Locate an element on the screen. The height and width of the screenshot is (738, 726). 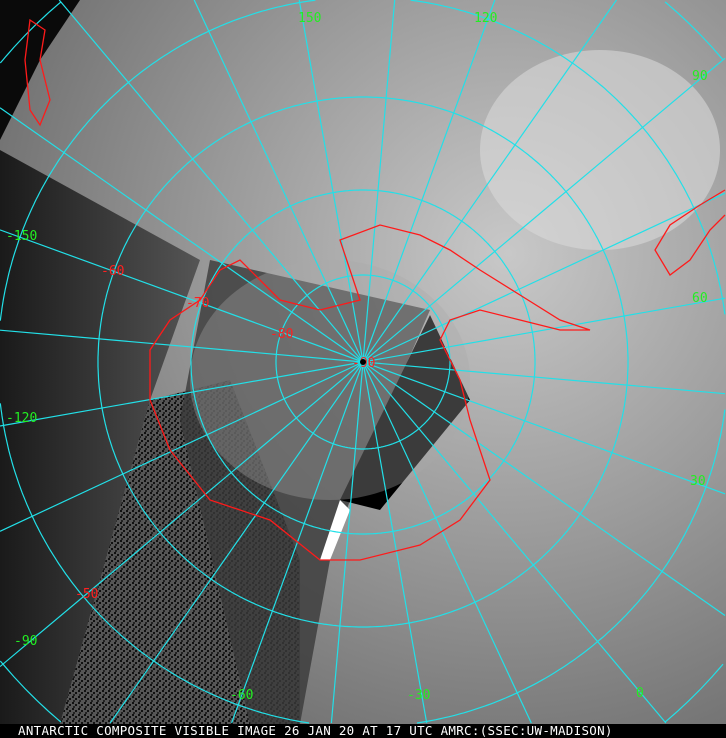
longitude-label: 60 is located at coordinates (700, 298).